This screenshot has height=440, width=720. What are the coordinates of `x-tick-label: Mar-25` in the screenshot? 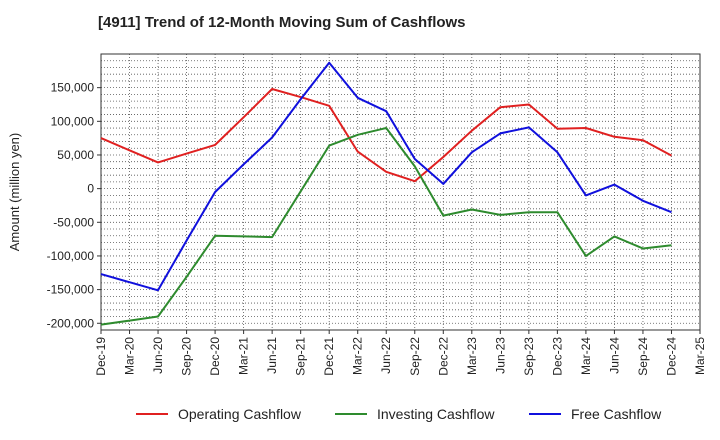 It's located at (700, 356).